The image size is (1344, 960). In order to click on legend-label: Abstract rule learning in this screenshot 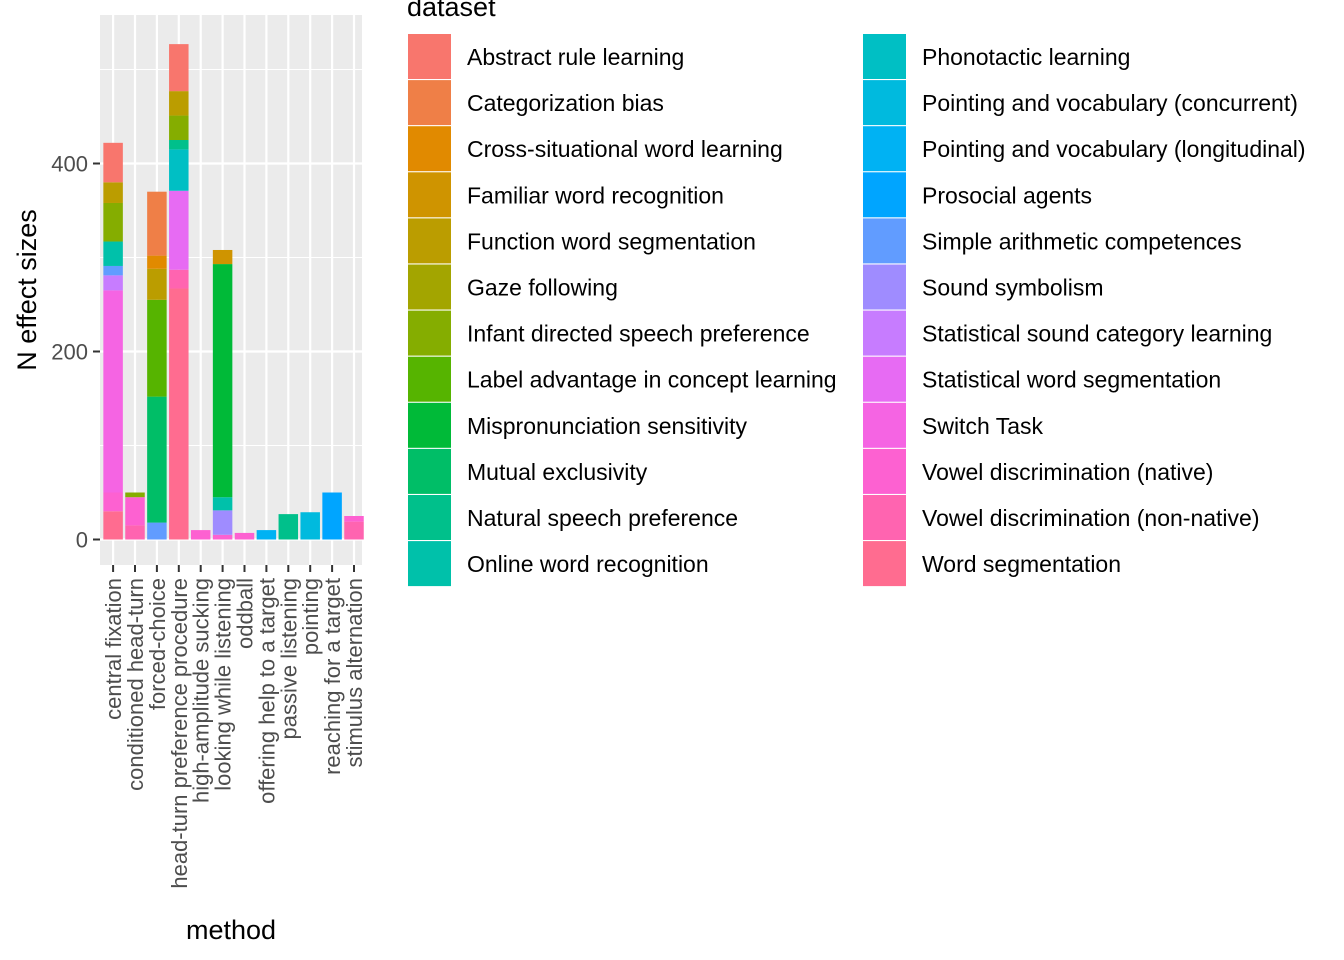, I will do `click(575, 57)`.